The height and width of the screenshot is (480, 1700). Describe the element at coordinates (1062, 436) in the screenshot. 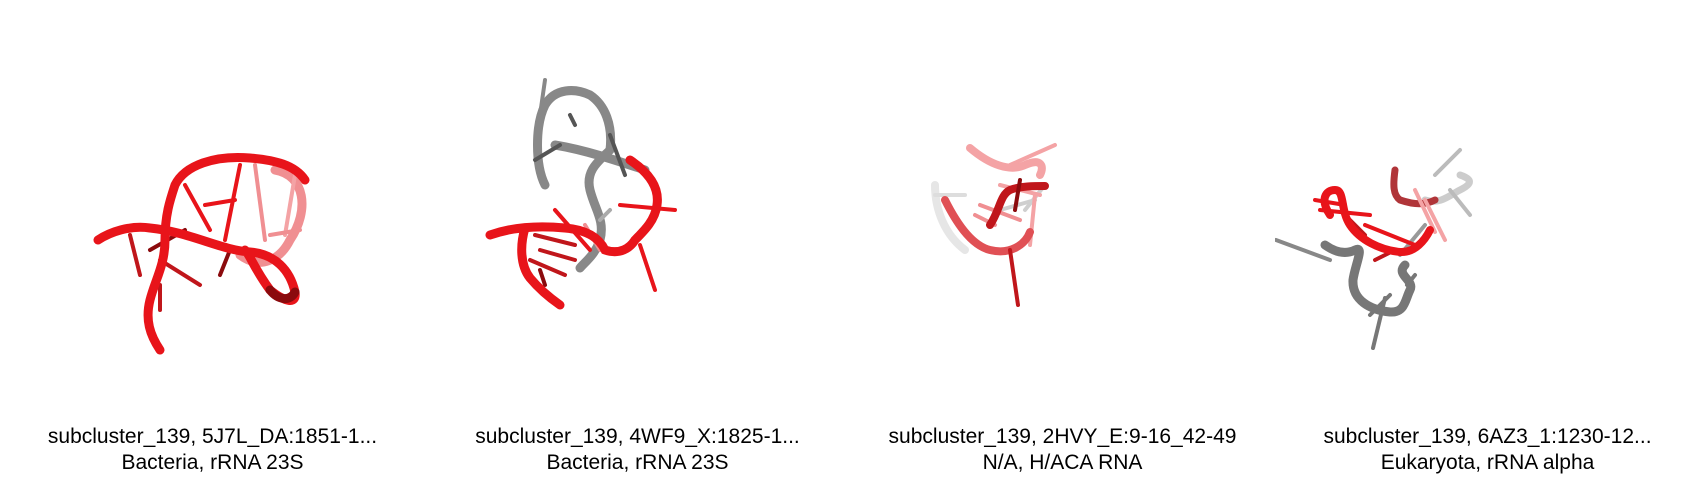

I see `panel-title: subcluster_139, 2HVY_E:9-16_42-49` at that location.